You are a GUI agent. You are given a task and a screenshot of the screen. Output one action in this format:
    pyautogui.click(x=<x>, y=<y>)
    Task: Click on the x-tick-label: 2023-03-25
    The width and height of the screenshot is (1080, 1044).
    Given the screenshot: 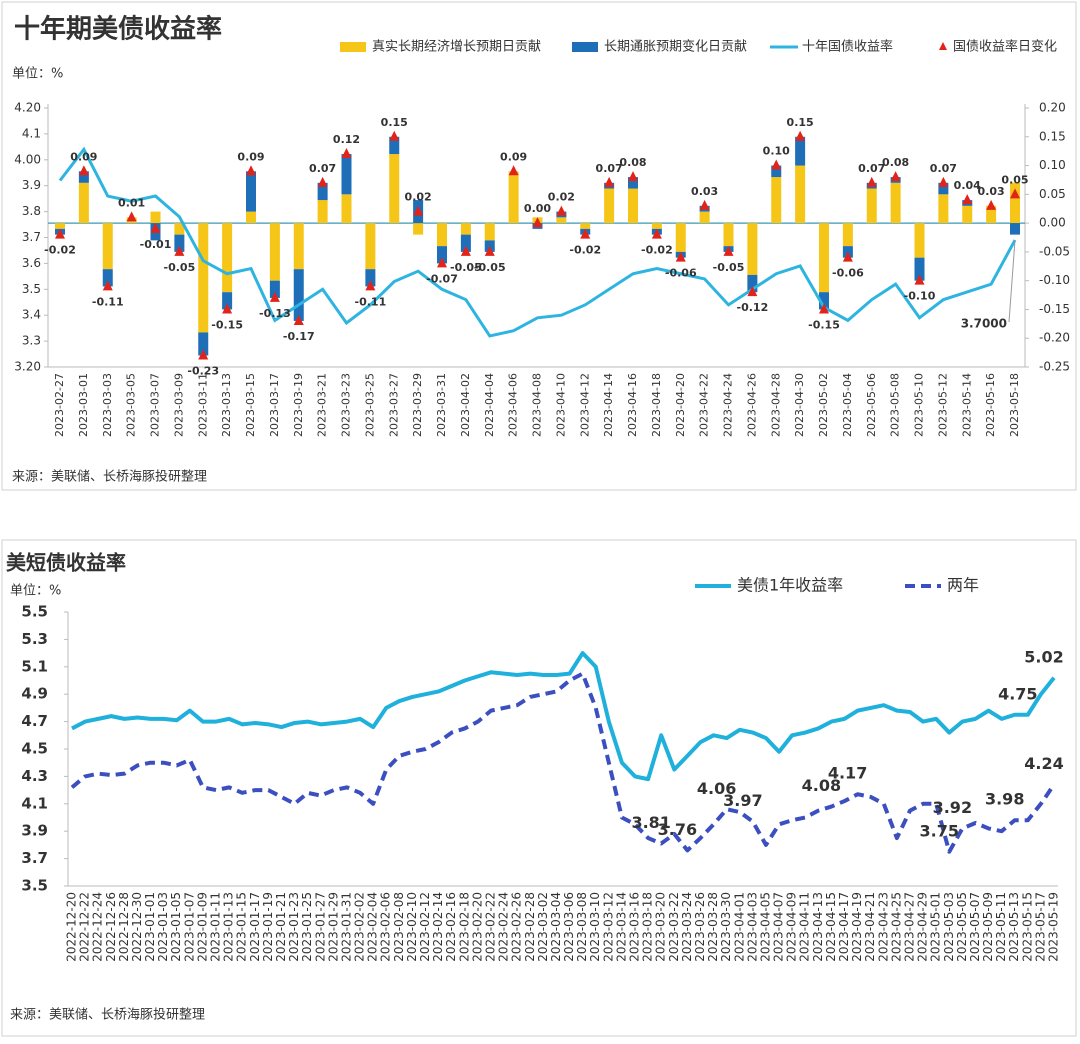 What is the action you would take?
    pyautogui.click(x=369, y=405)
    